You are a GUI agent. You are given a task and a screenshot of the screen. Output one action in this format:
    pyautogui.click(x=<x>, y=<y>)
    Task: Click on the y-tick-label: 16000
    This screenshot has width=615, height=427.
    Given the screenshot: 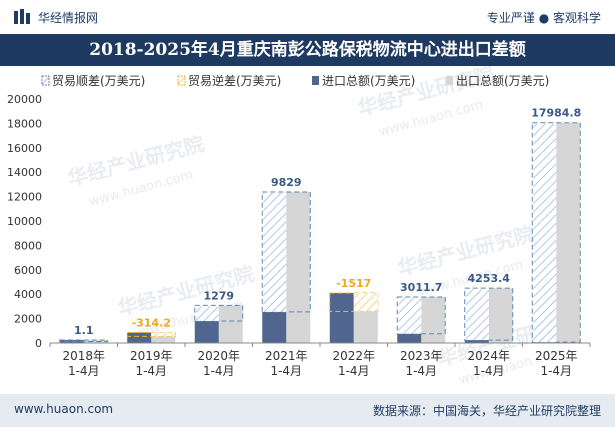 What is the action you would take?
    pyautogui.click(x=24, y=148)
    